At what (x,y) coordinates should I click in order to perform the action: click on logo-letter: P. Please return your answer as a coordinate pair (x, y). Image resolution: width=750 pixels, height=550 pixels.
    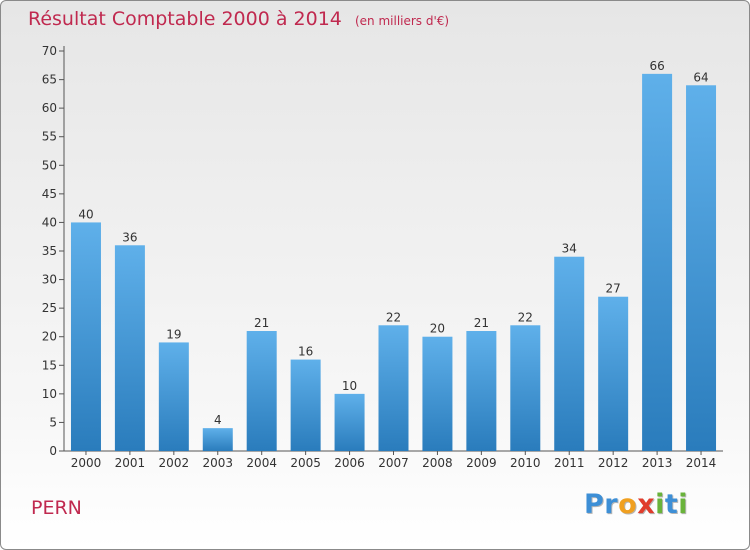
    Looking at the image, I should click on (594, 504).